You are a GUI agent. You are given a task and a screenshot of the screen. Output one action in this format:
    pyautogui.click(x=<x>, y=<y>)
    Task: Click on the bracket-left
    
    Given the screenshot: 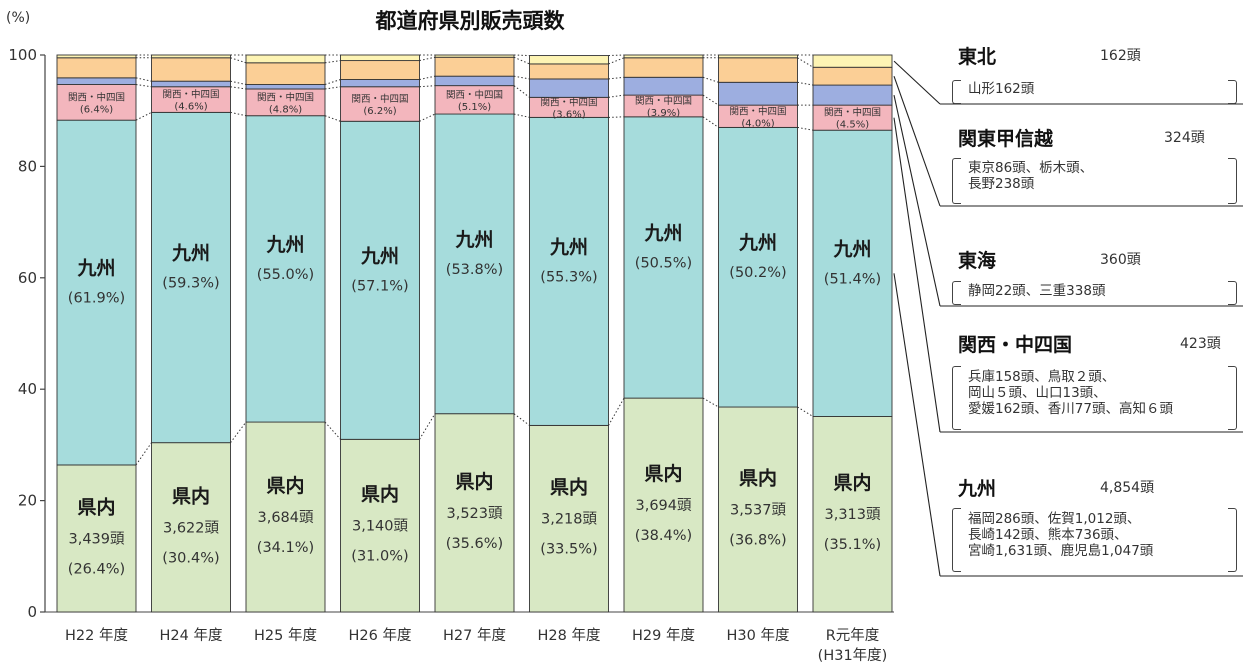 What is the action you would take?
    pyautogui.click(x=956, y=293)
    